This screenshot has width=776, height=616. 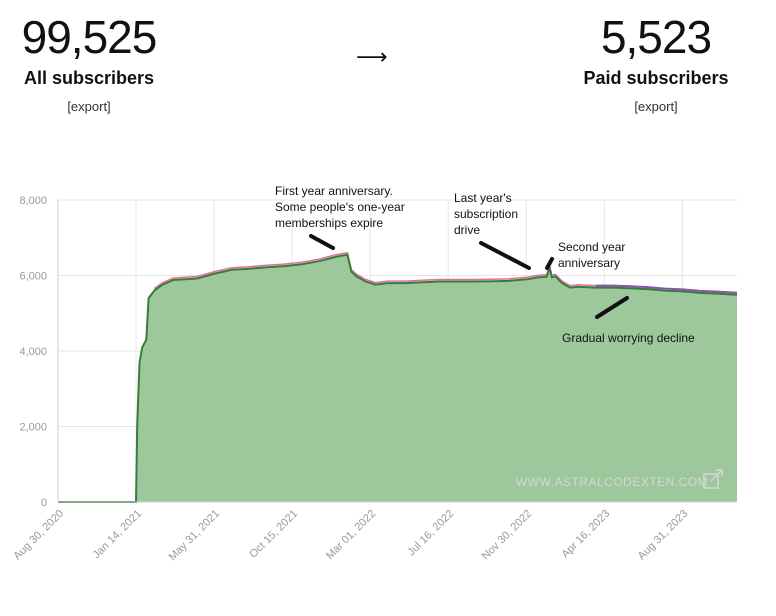 I want to click on y-tick-label: 6,000, so click(x=33, y=277).